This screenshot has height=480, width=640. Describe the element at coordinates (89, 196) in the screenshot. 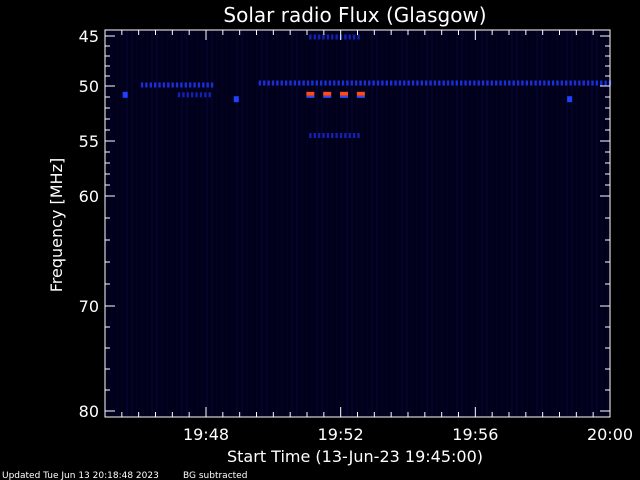

I see `y-tick-label: 60` at that location.